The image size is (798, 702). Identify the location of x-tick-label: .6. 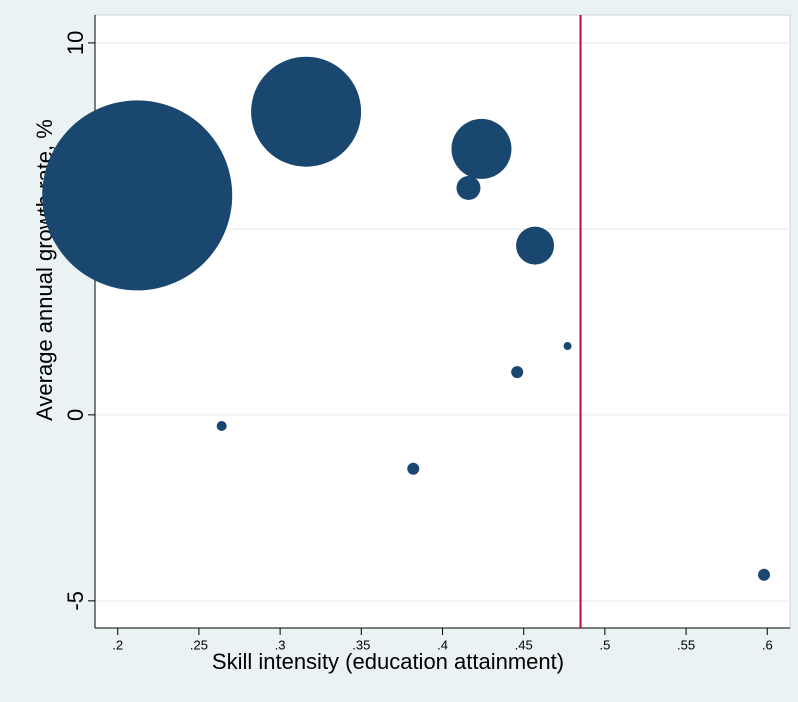
(767, 644).